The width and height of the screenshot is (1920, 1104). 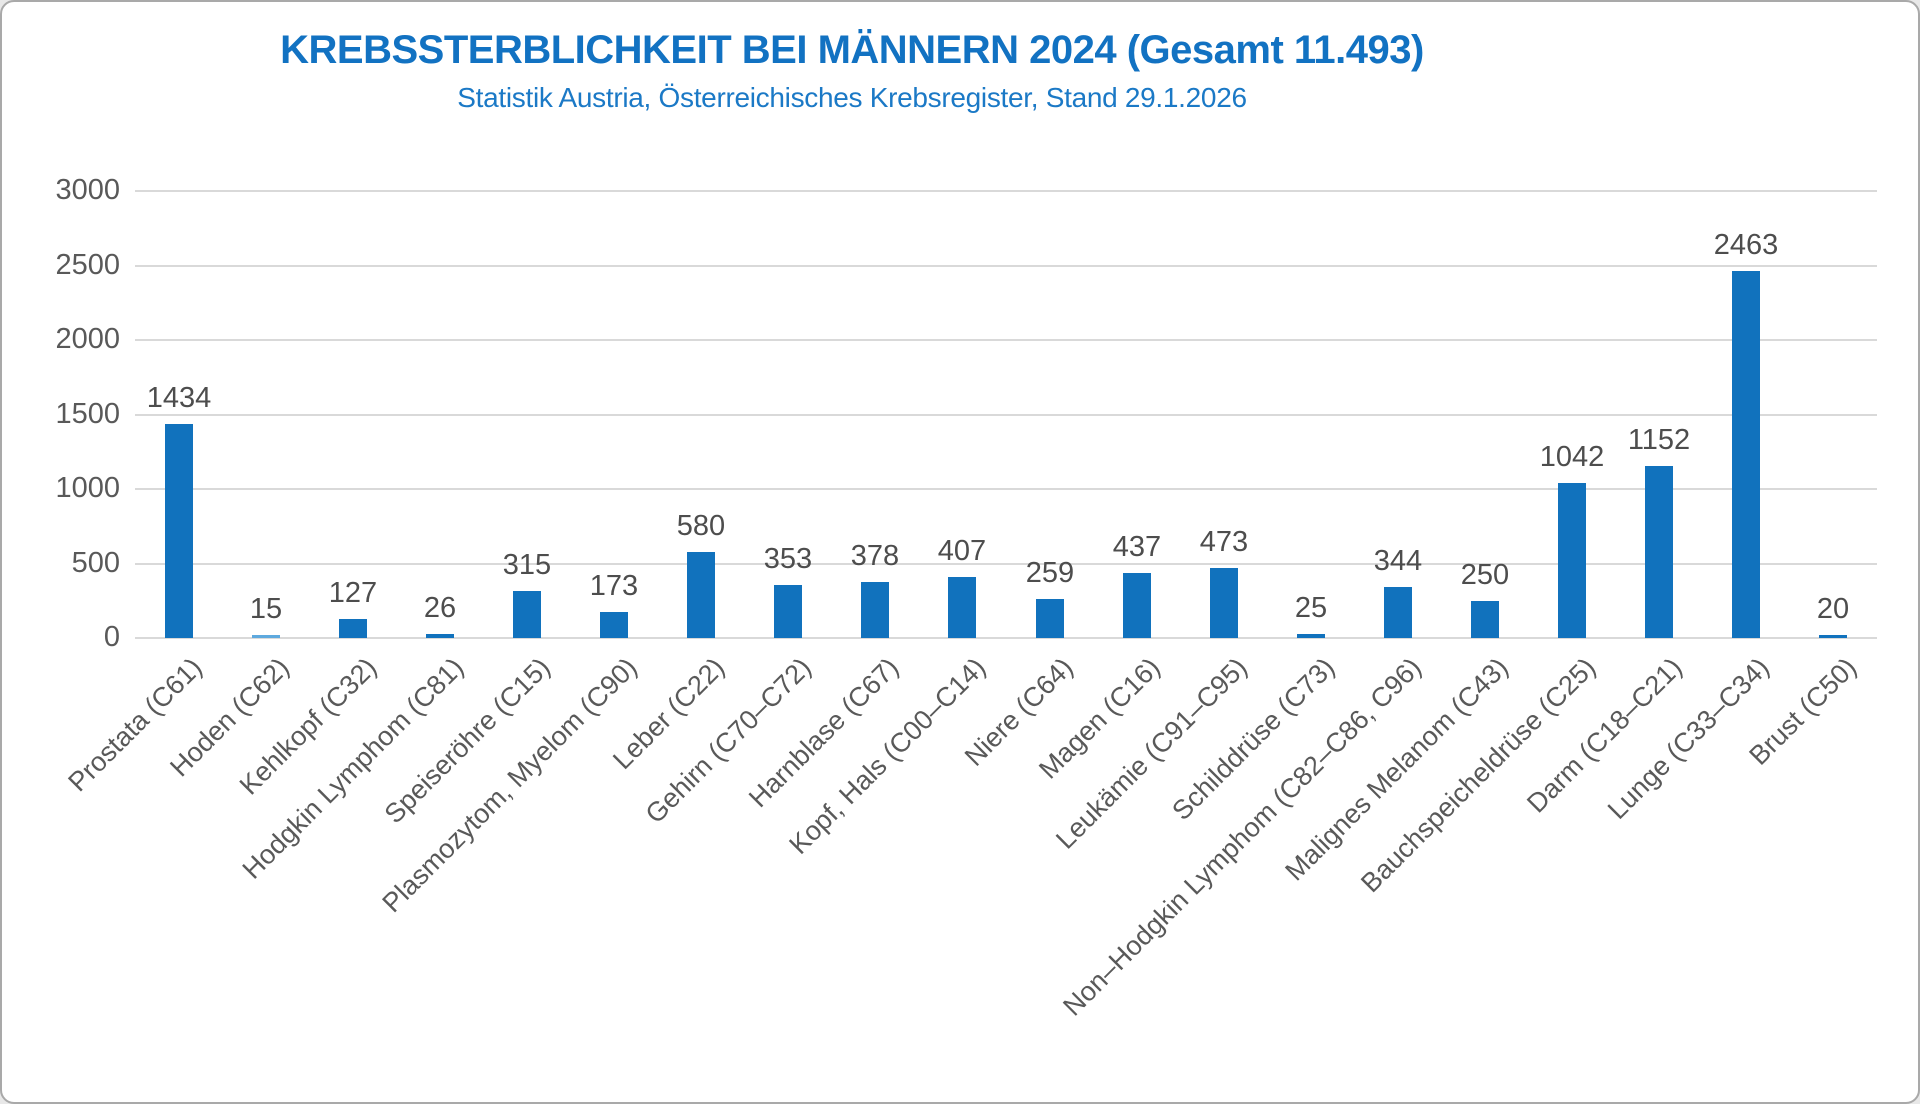 What do you see at coordinates (1398, 561) in the screenshot?
I see `bar-value-label: 344` at bounding box center [1398, 561].